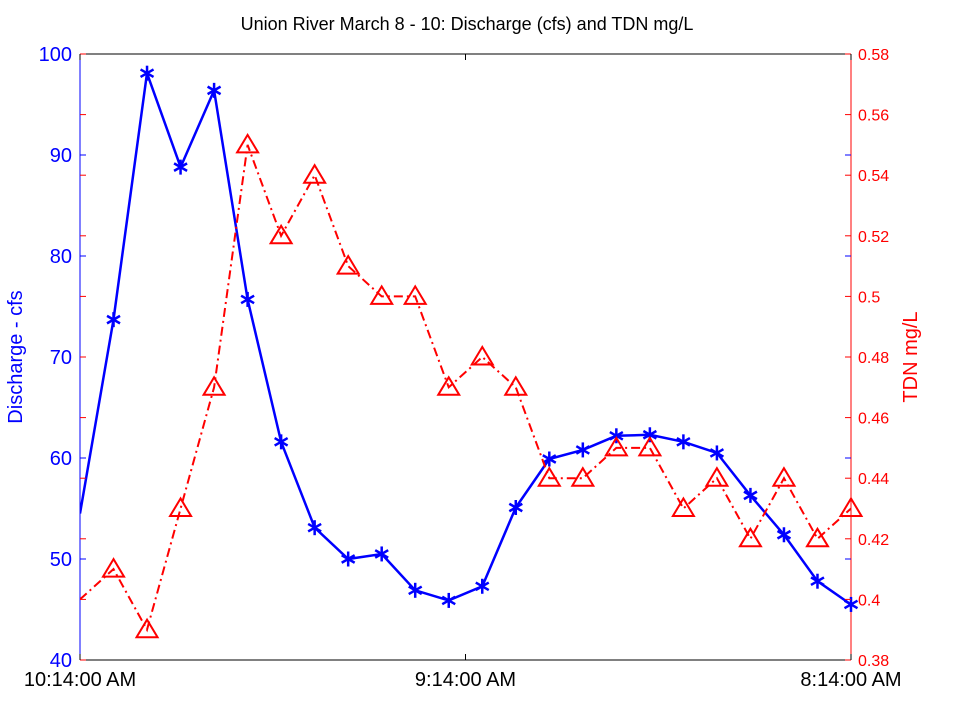  What do you see at coordinates (61, 560) in the screenshot?
I see `y-left-tick-label: 50` at bounding box center [61, 560].